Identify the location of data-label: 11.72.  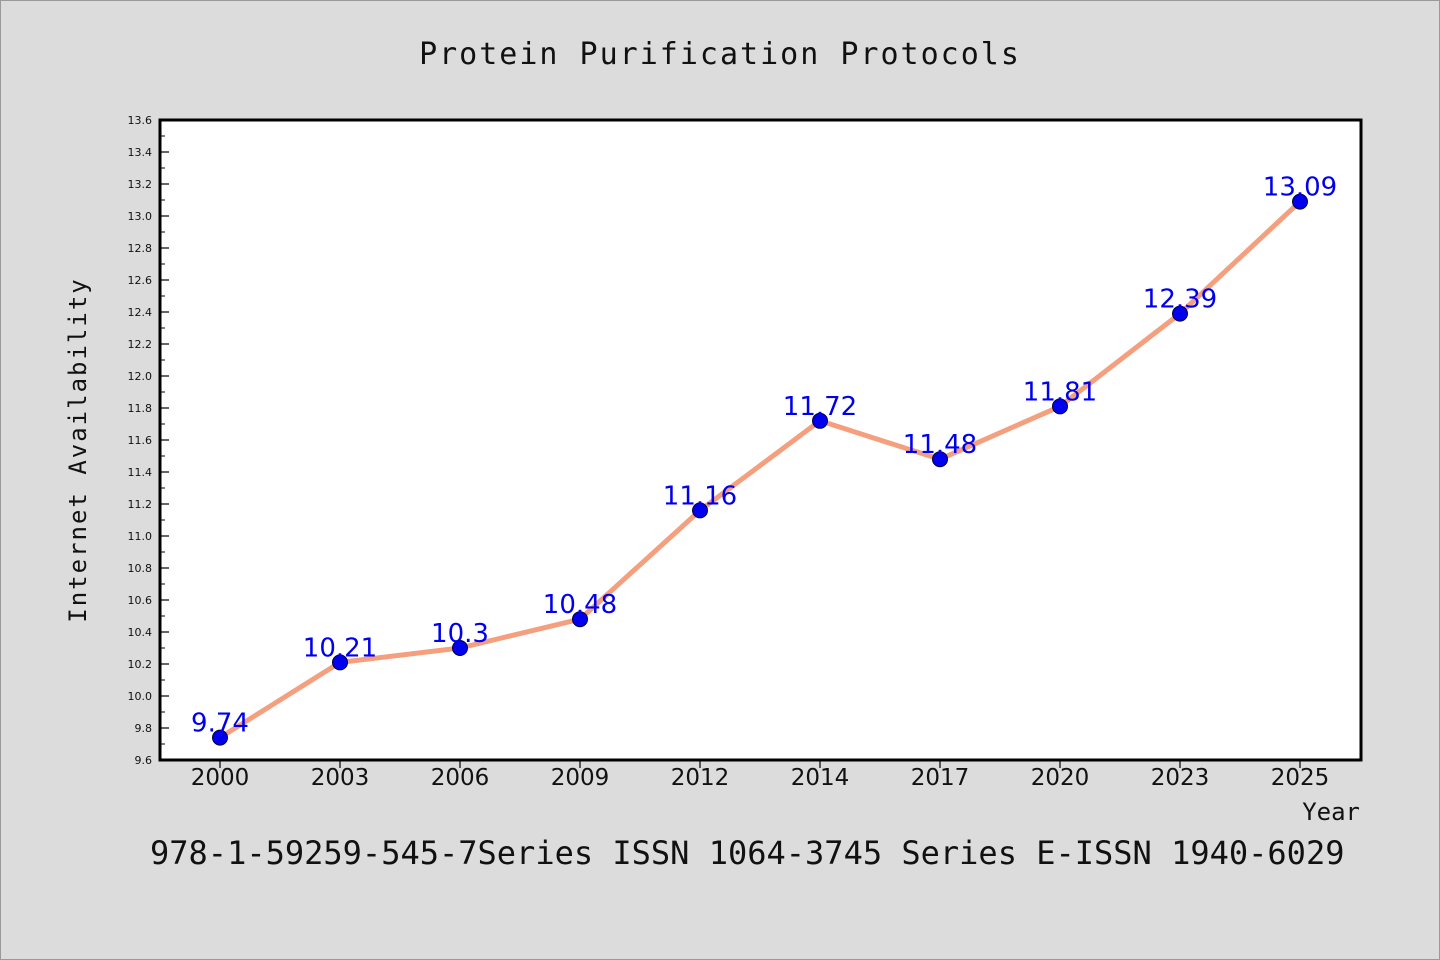
(820, 407).